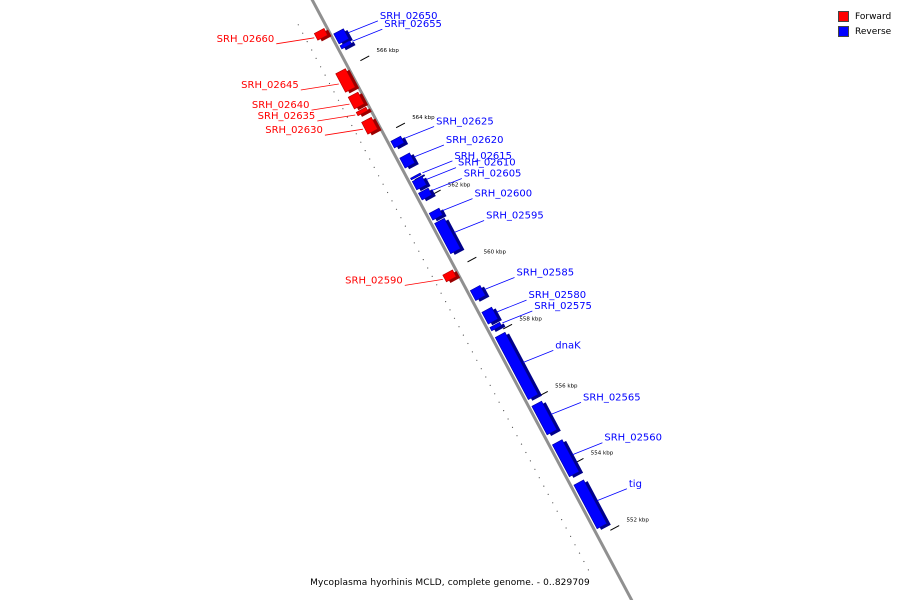  What do you see at coordinates (287, 116) in the screenshot?
I see `gene-label: SRH_02635` at bounding box center [287, 116].